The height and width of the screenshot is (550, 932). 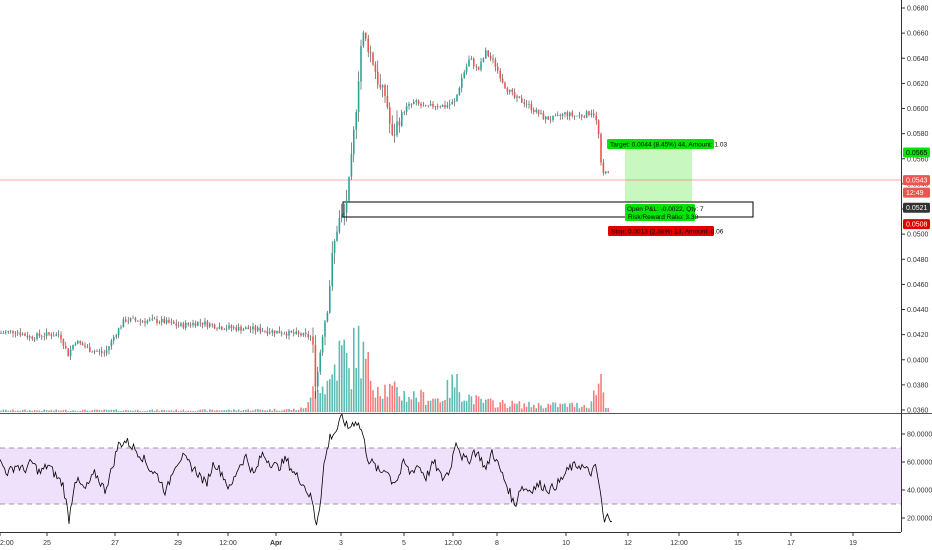 I want to click on time-tick-label: 10, so click(x=566, y=543).